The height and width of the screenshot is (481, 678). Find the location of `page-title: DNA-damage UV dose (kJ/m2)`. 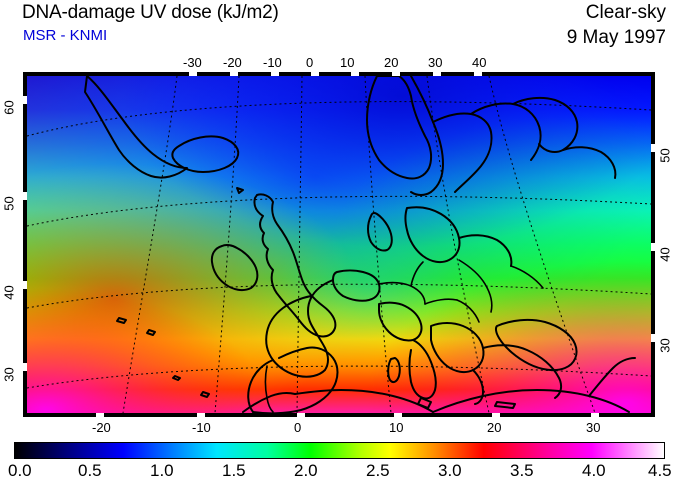

page-title: DNA-damage UV dose (kJ/m2) is located at coordinates (150, 12).